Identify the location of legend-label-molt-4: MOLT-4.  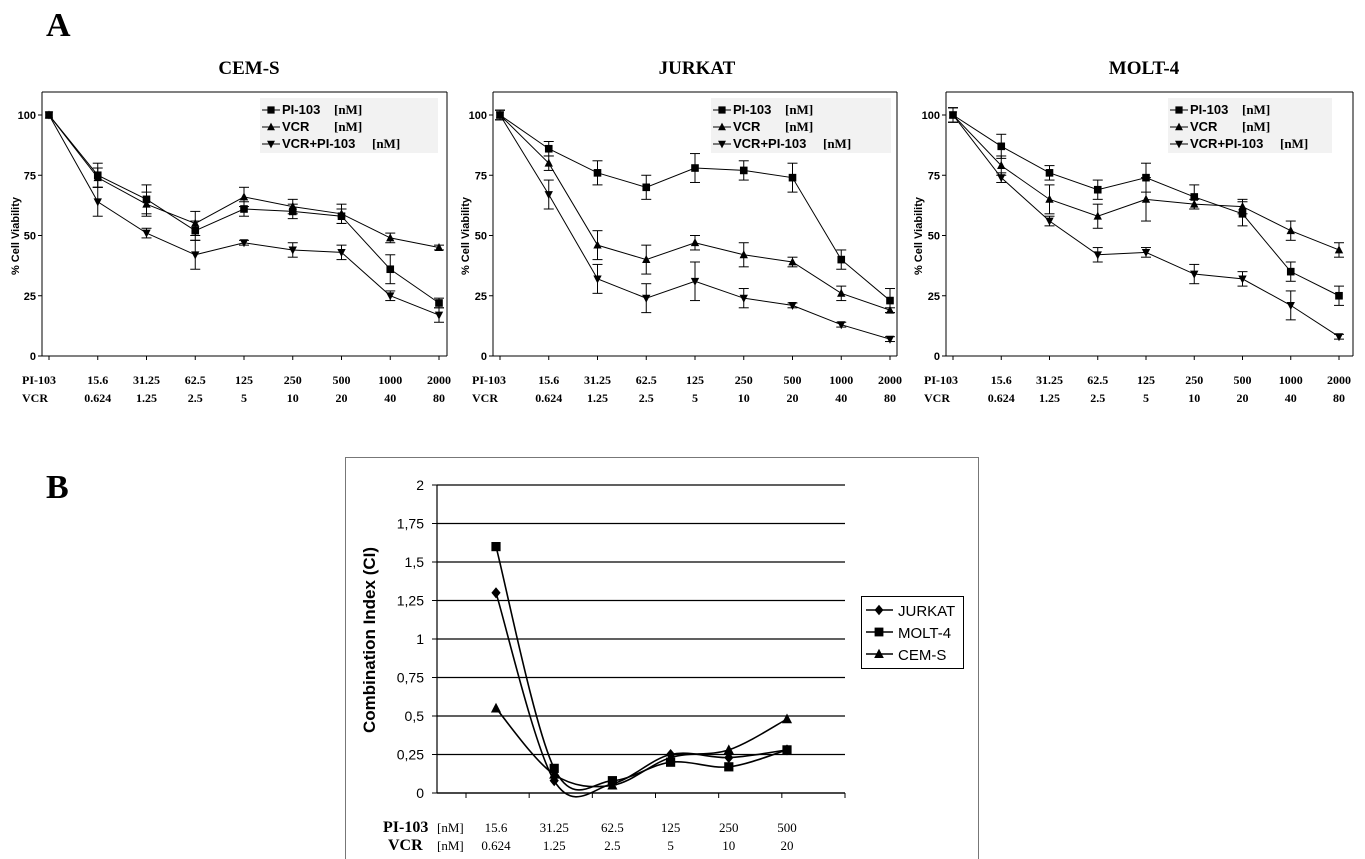
(924, 633).